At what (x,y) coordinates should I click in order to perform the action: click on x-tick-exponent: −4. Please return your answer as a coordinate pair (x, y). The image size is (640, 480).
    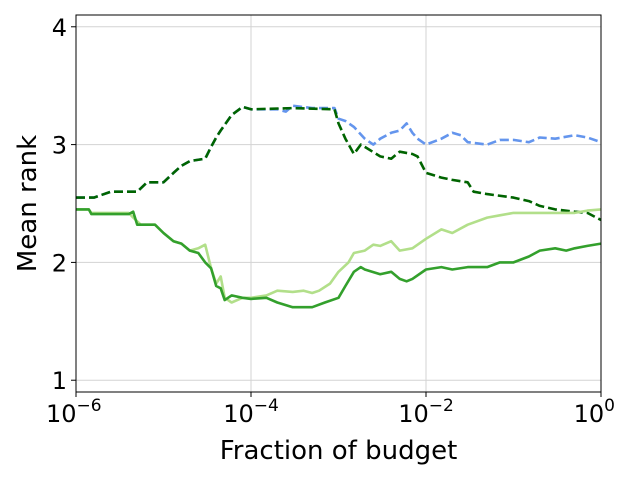
    Looking at the image, I should click on (266, 406).